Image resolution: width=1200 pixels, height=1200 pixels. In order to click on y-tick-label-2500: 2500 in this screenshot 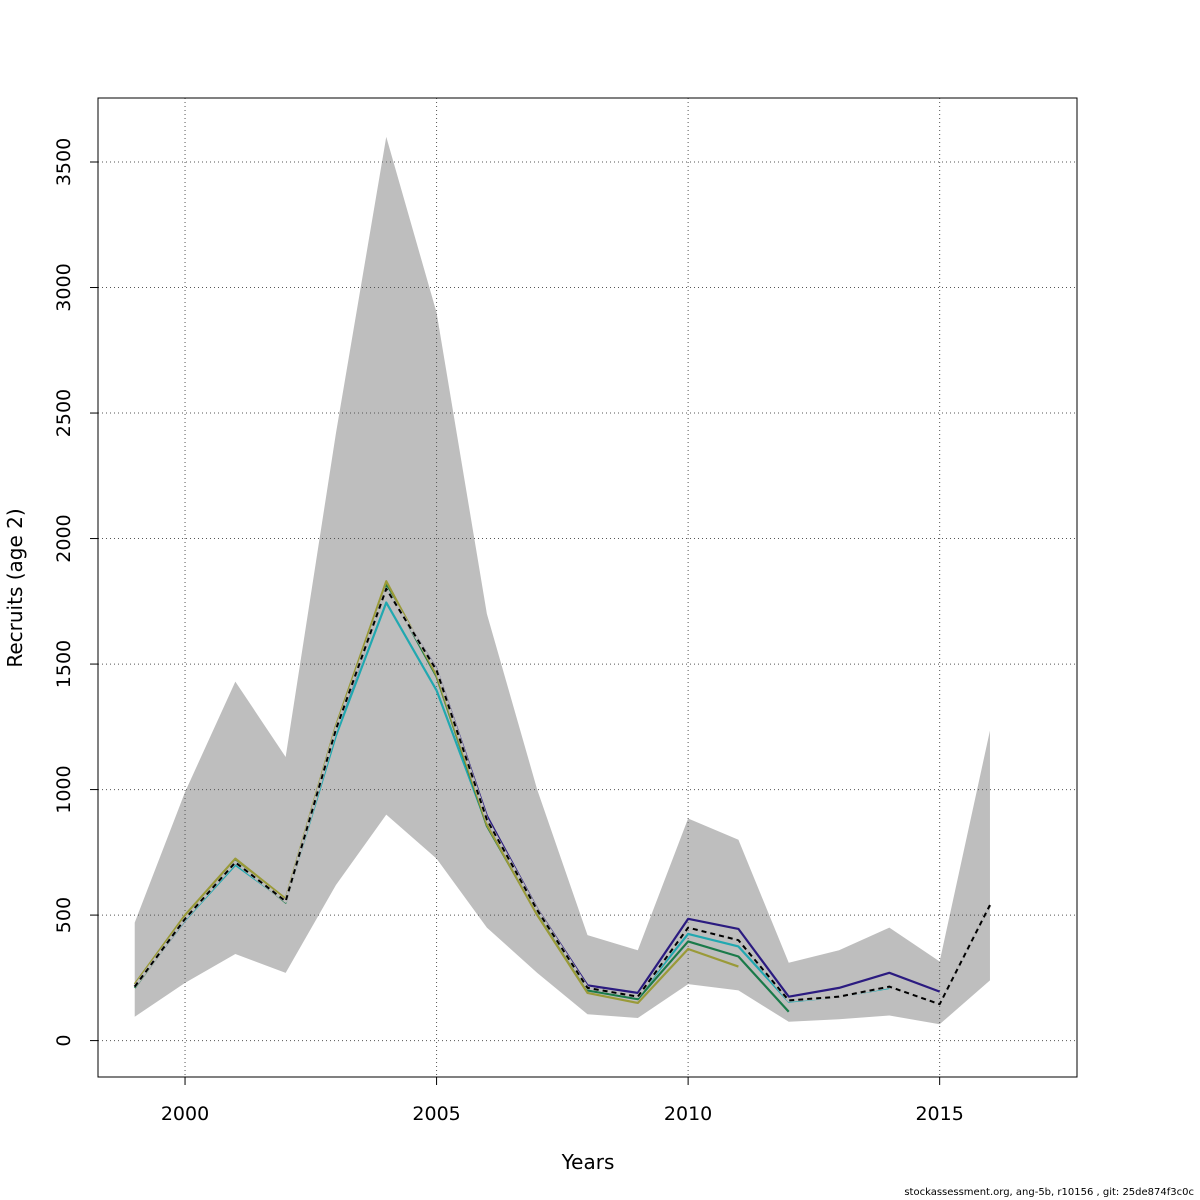, I will do `click(64, 413)`.